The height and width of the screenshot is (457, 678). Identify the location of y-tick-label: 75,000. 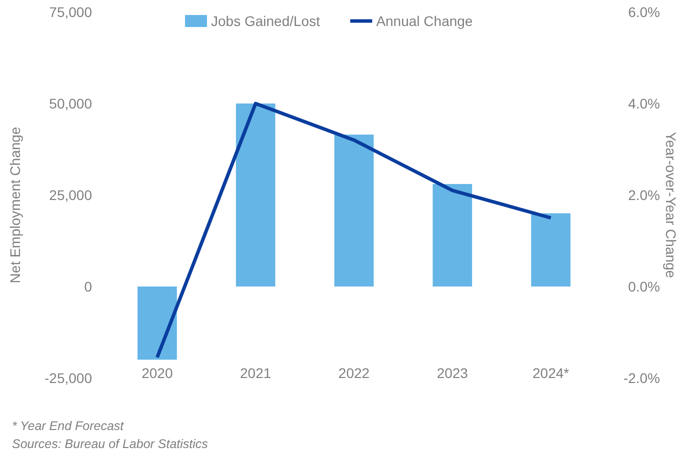
(70, 12).